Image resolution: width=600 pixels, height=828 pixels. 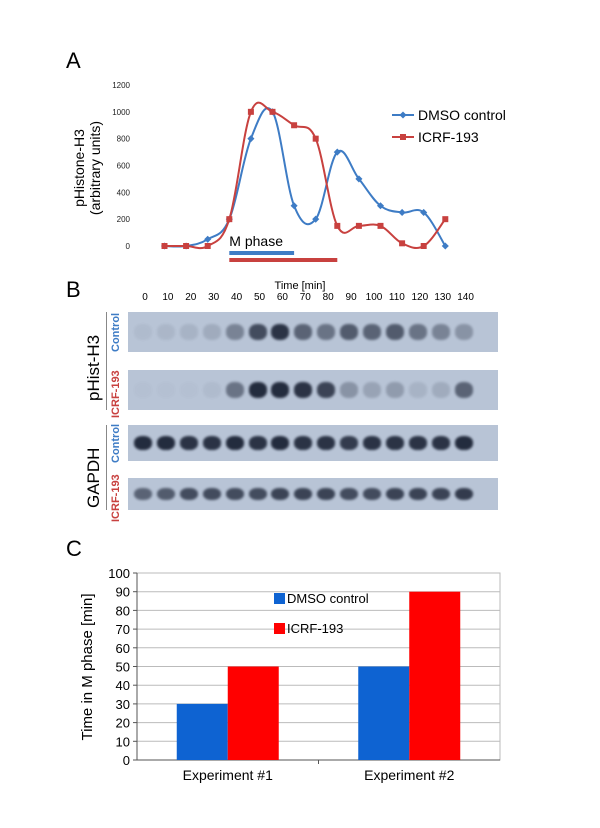 What do you see at coordinates (168, 297) in the screenshot?
I see `blot-time-label: 10` at bounding box center [168, 297].